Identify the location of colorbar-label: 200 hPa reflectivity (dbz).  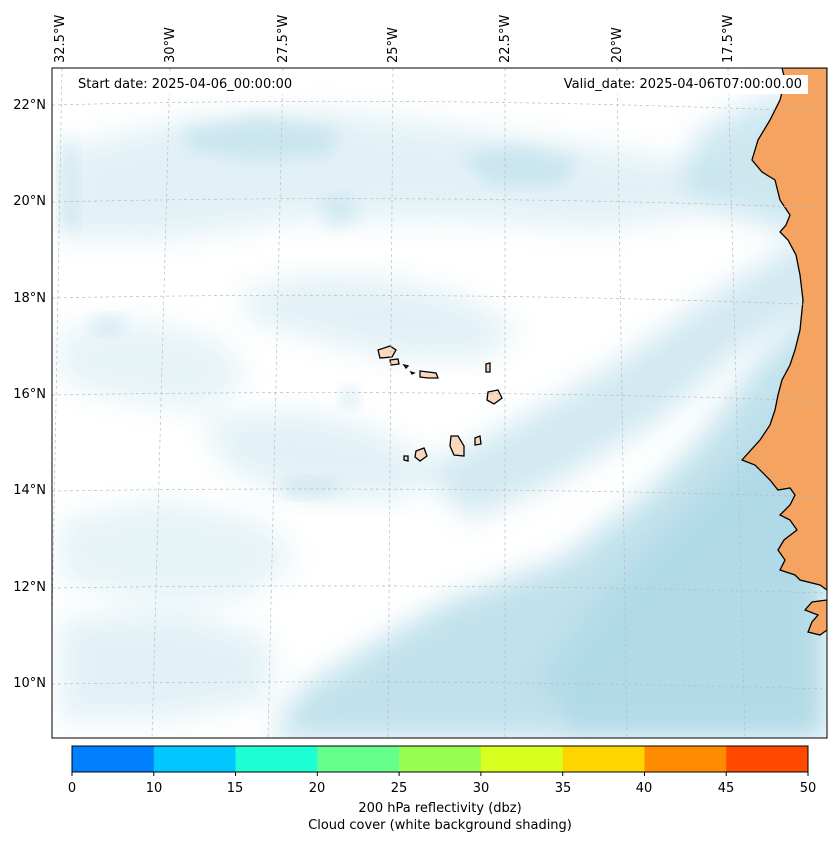
(440, 808).